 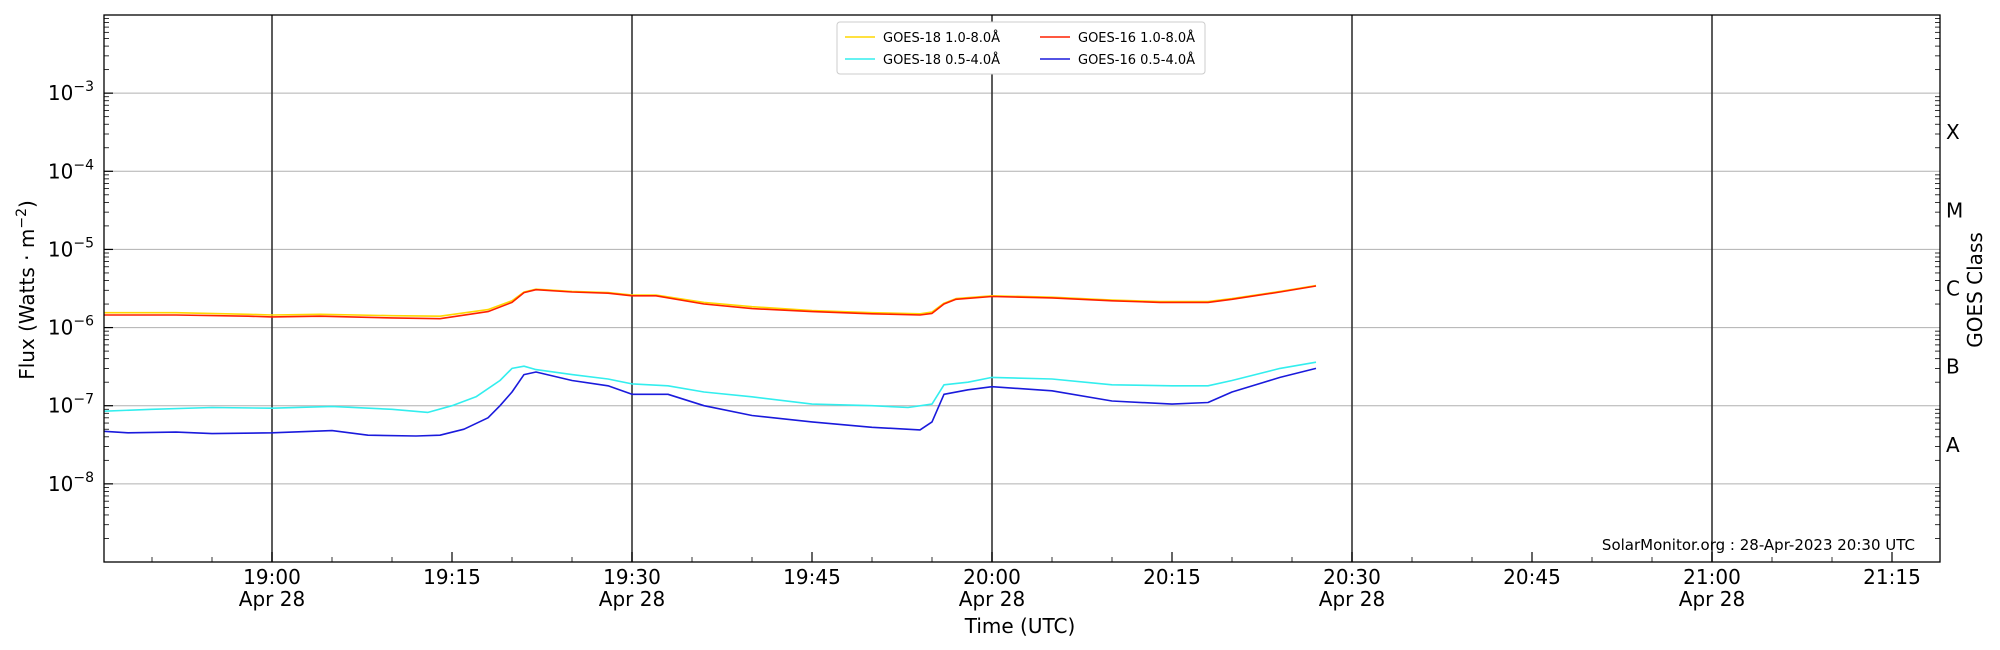 What do you see at coordinates (1532, 577) in the screenshot?
I see `x-tick-label: 20:45` at bounding box center [1532, 577].